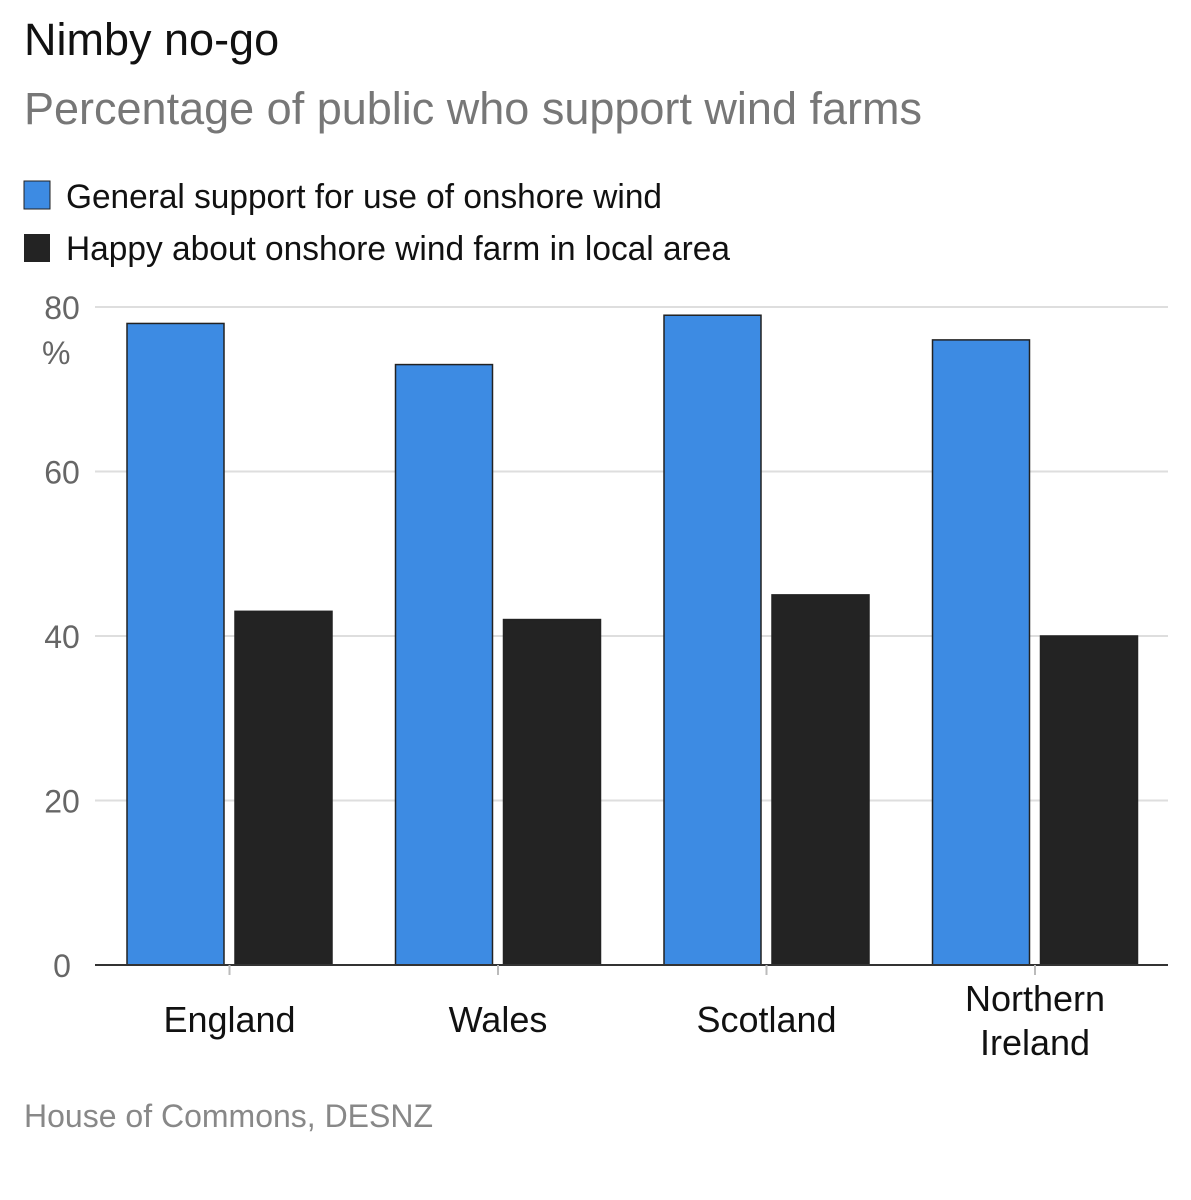 This screenshot has width=1191, height=1200. Describe the element at coordinates (1035, 998) in the screenshot. I see `x-category-label: Northern` at that location.